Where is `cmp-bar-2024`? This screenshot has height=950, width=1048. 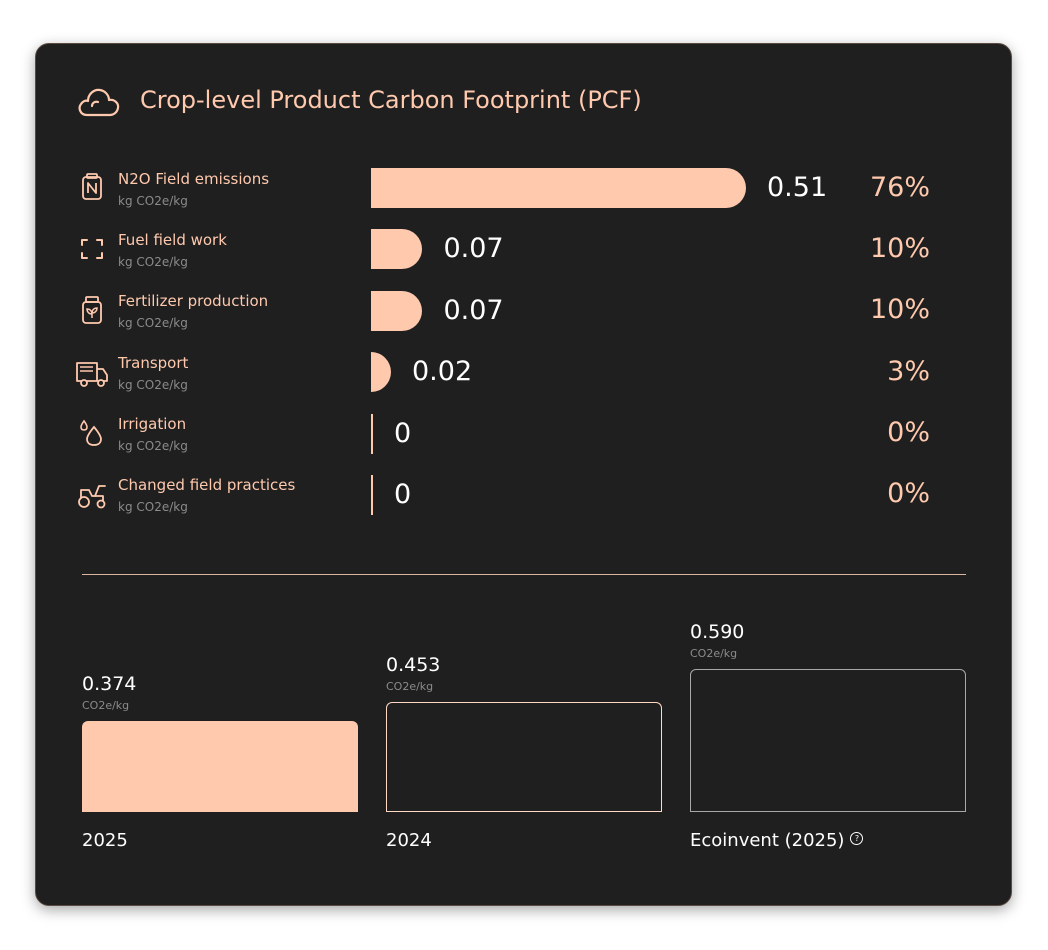
cmp-bar-2024 is located at coordinates (524, 757).